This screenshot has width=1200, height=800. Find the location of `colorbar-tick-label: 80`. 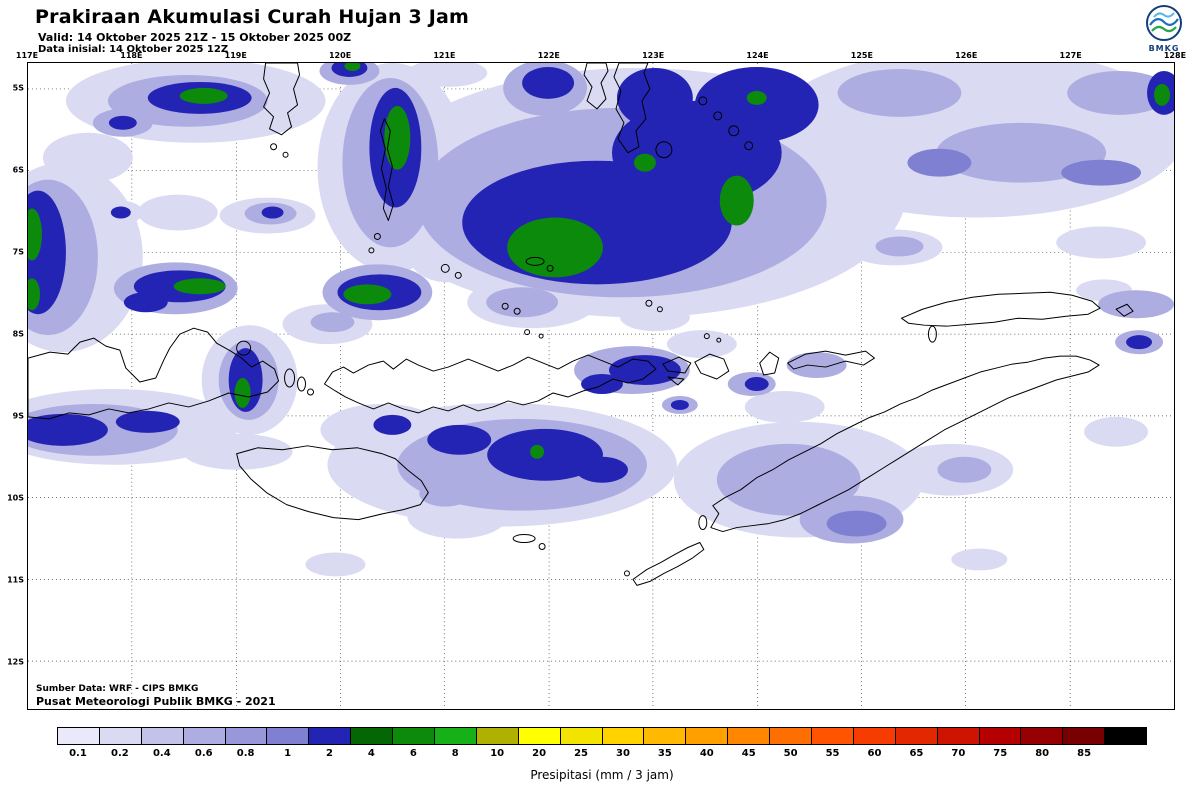

colorbar-tick-label: 80 is located at coordinates (1042, 753).